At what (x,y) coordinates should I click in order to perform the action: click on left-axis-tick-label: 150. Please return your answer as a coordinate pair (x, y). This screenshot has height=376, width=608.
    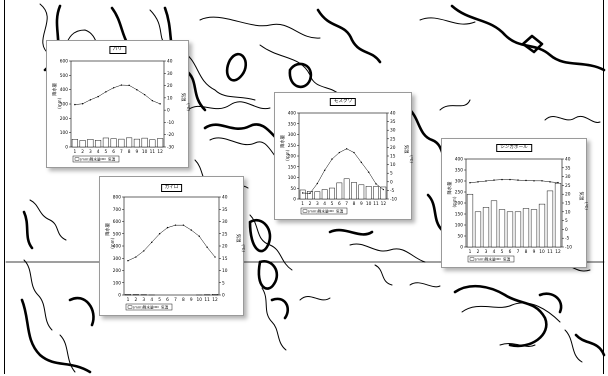
    Looking at the image, I should click on (292, 167).